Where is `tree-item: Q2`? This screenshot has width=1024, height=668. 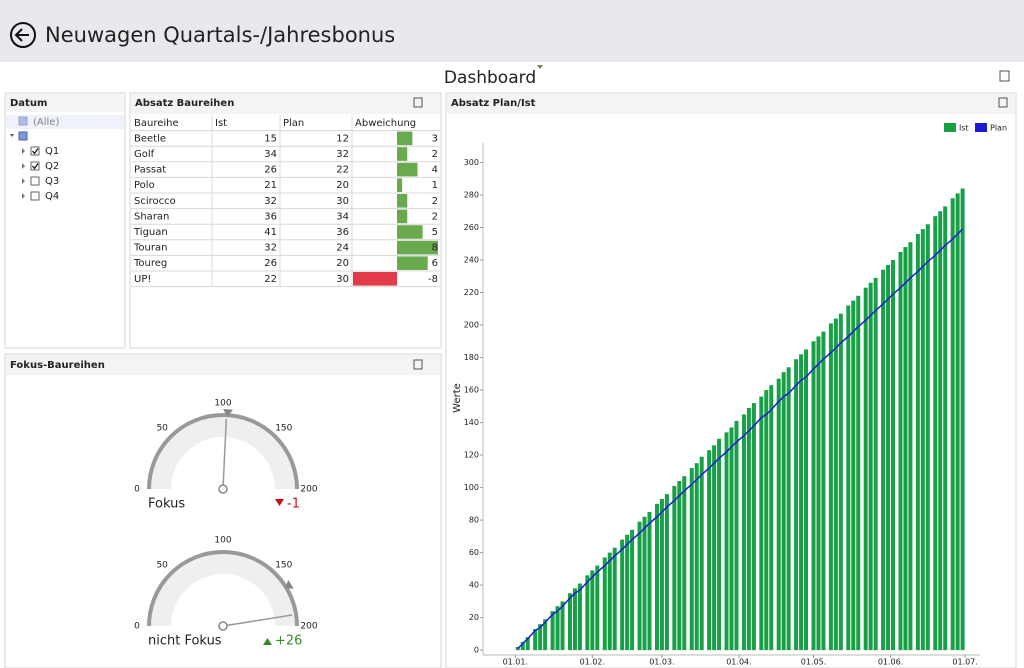 tree-item: Q2 is located at coordinates (52, 166).